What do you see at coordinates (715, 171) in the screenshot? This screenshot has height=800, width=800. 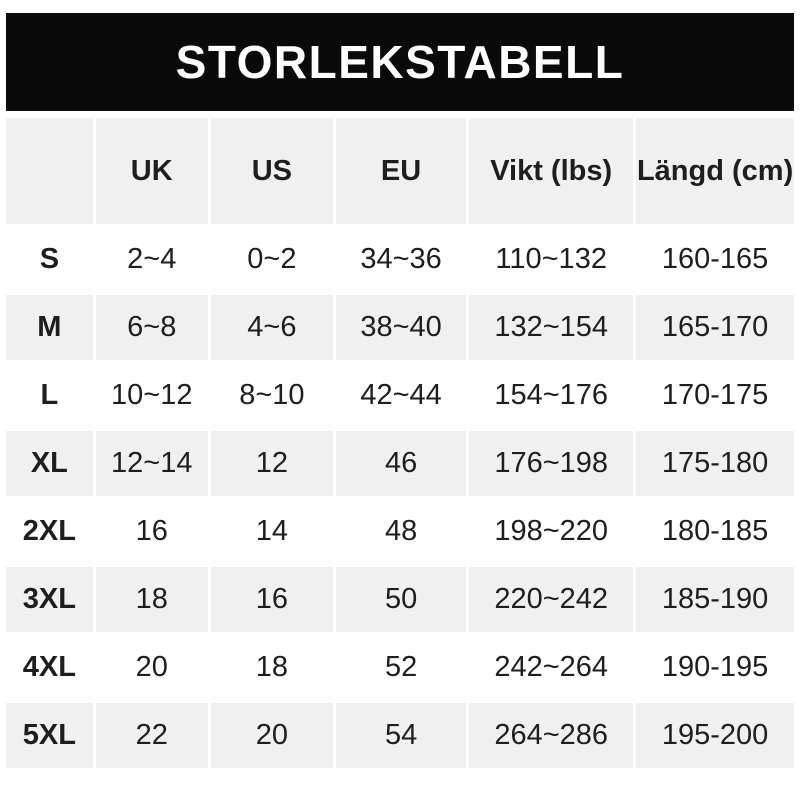 I see `column-header-l-ngd-cm: Längd (cm)` at bounding box center [715, 171].